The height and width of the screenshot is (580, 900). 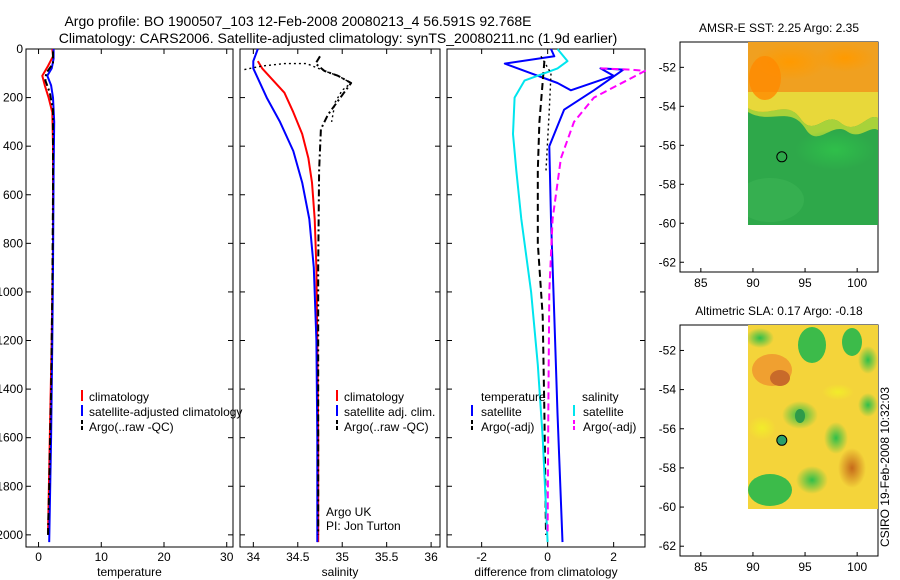 What do you see at coordinates (254, 557) in the screenshot?
I see `salinity-xtick-label: 34` at bounding box center [254, 557].